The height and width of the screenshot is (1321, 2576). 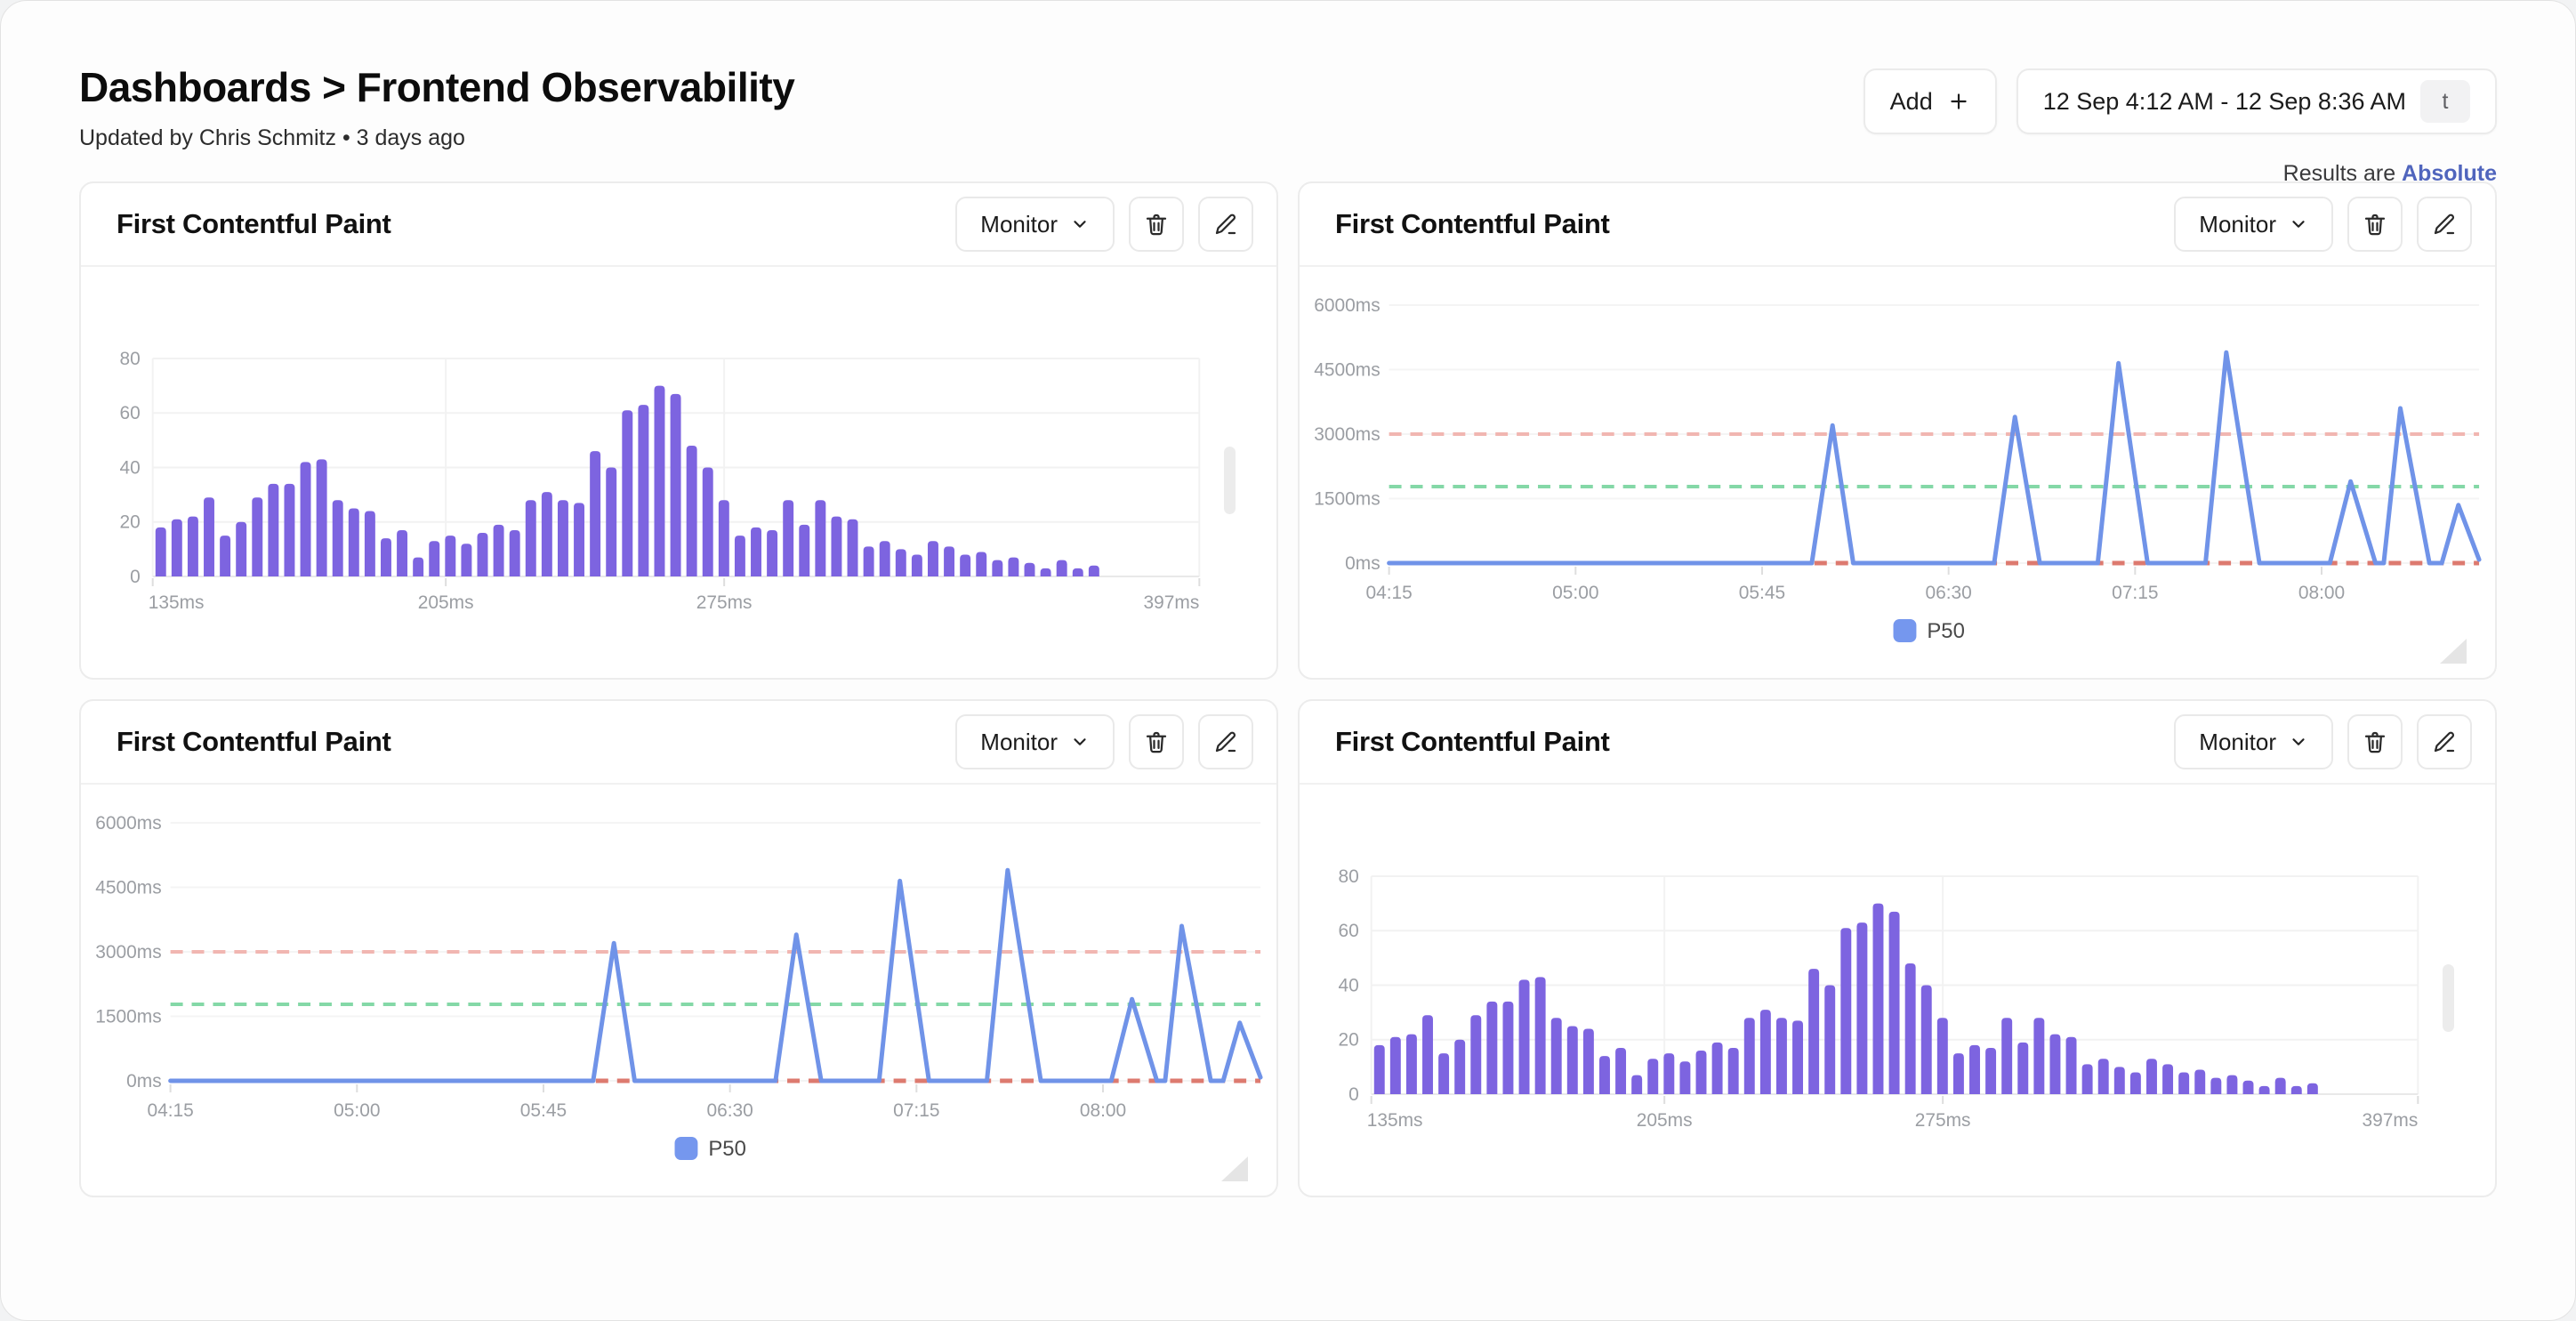 What do you see at coordinates (1959, 101) in the screenshot?
I see `plus-icon` at bounding box center [1959, 101].